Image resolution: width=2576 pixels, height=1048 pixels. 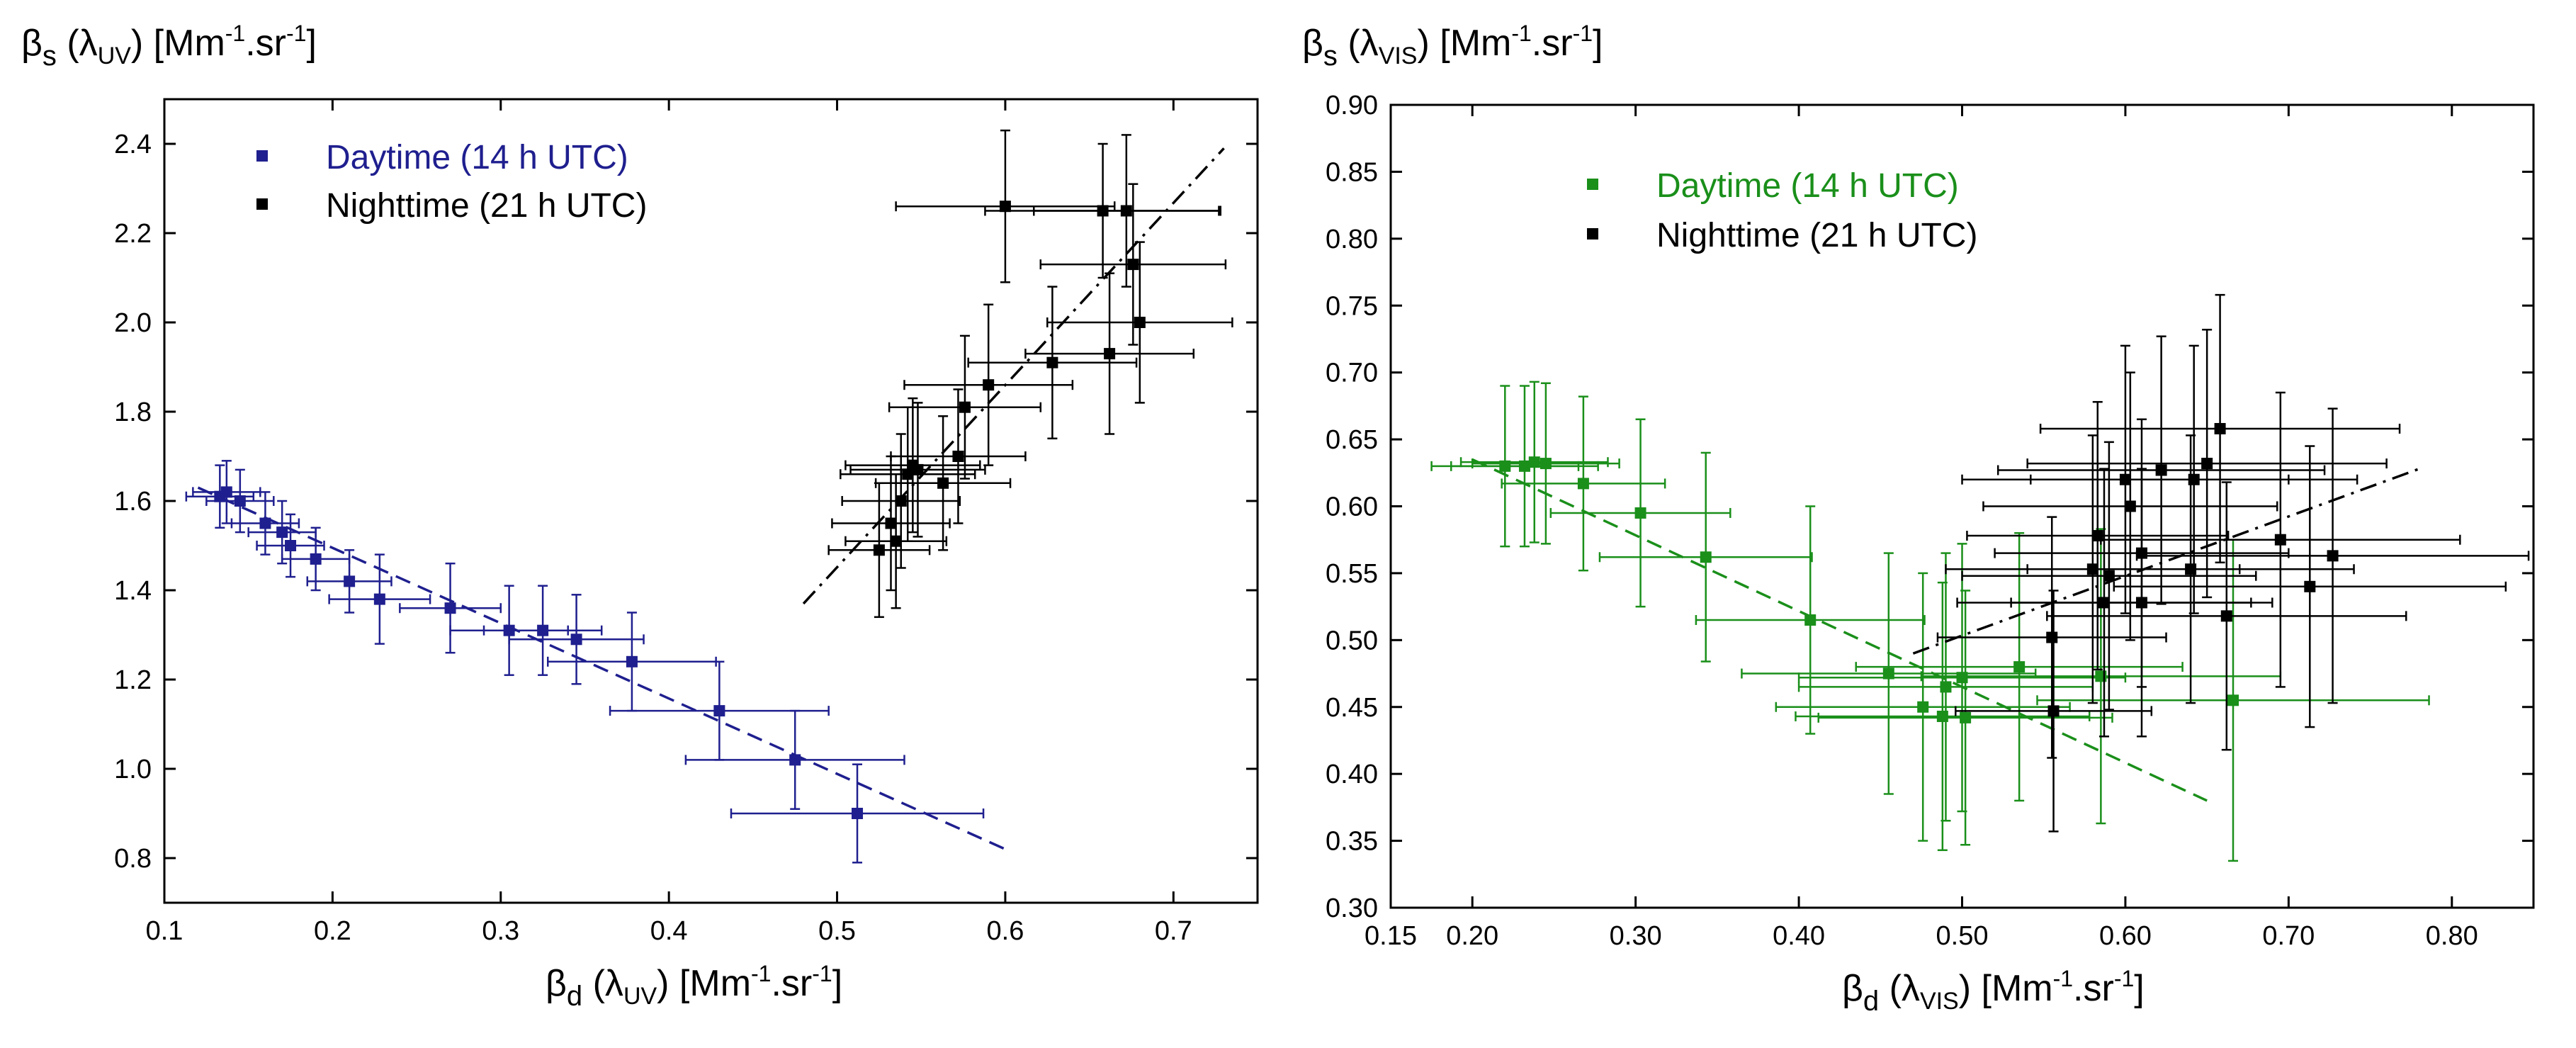 What do you see at coordinates (1352, 440) in the screenshot?
I see `y-tick-label: 0.65` at bounding box center [1352, 440].